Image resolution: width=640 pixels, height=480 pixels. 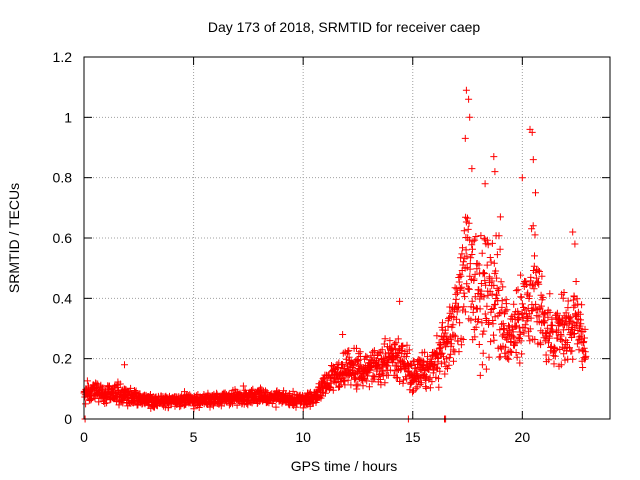 I want to click on y-tick-label: 0.8, so click(x=63, y=178).